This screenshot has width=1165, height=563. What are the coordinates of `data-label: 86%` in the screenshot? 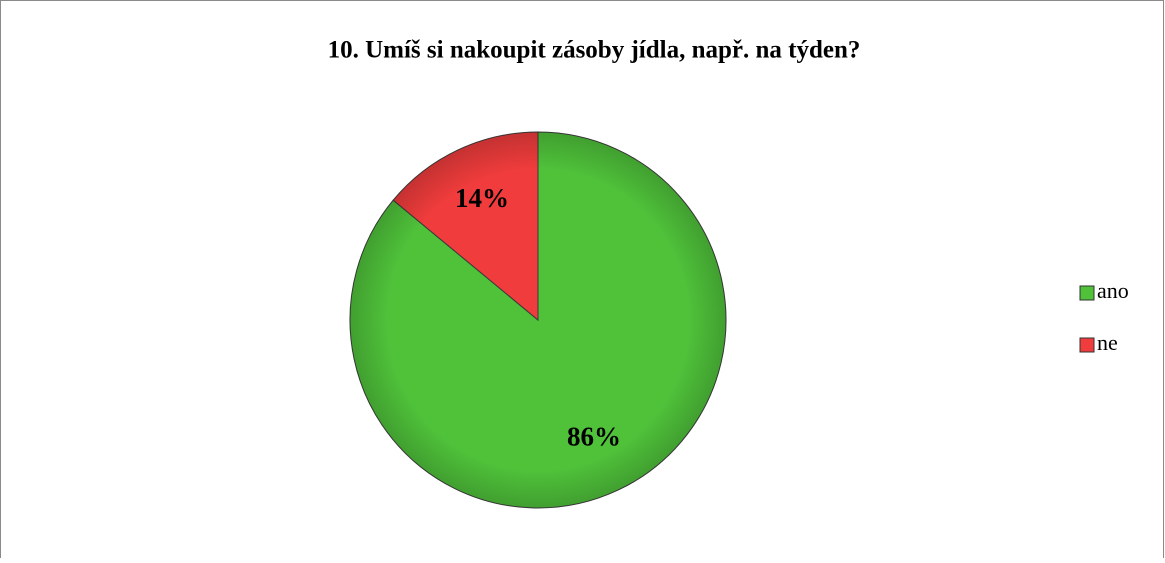 It's located at (594, 436).